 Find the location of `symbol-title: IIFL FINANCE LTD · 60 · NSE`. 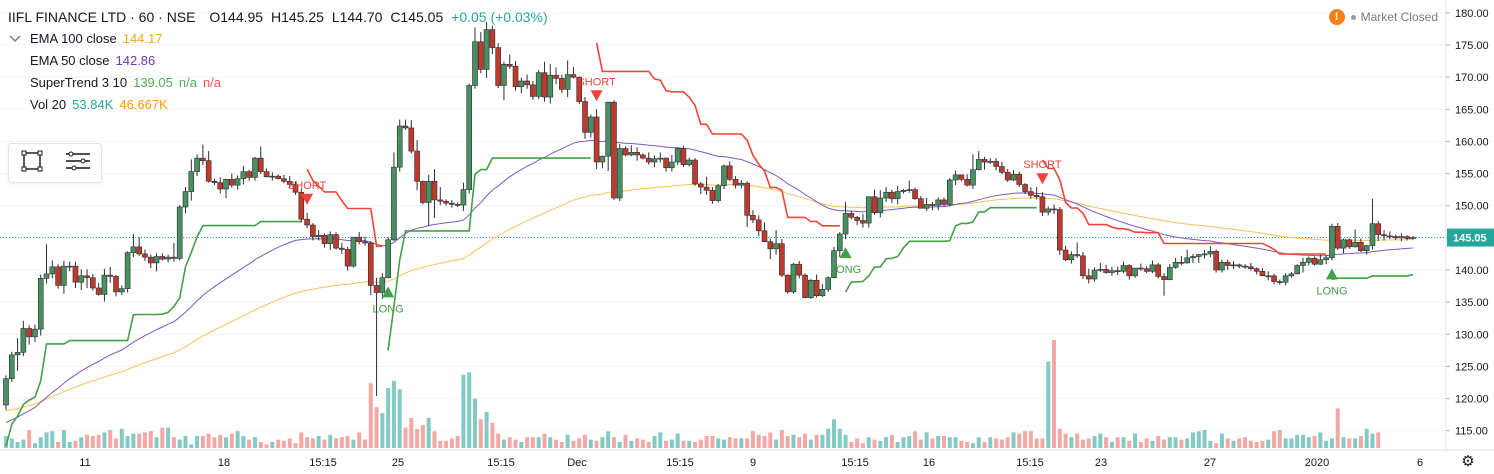

symbol-title: IIFL FINANCE LTD · 60 · NSE is located at coordinates (102, 17).